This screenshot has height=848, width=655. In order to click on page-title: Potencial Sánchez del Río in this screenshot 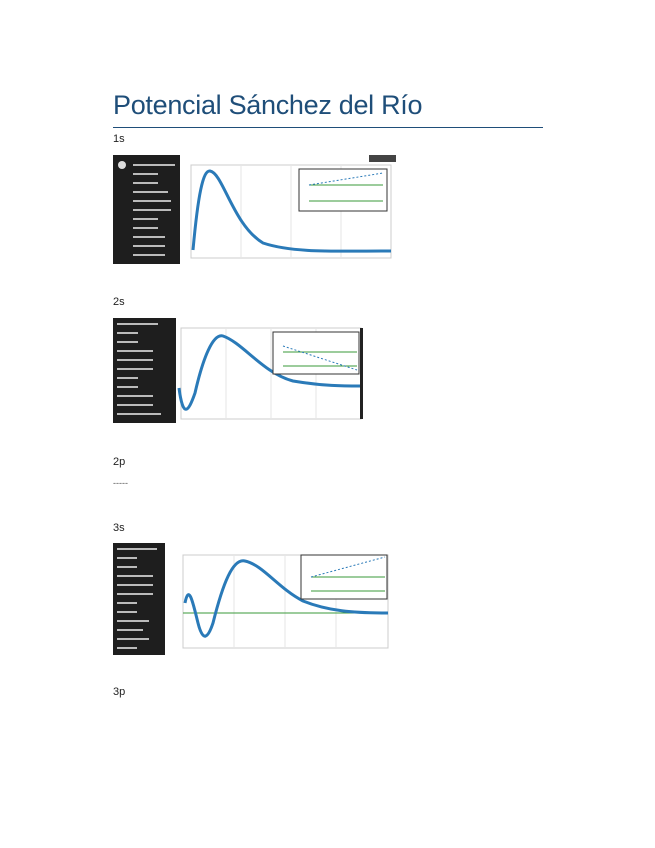, I will do `click(268, 105)`.